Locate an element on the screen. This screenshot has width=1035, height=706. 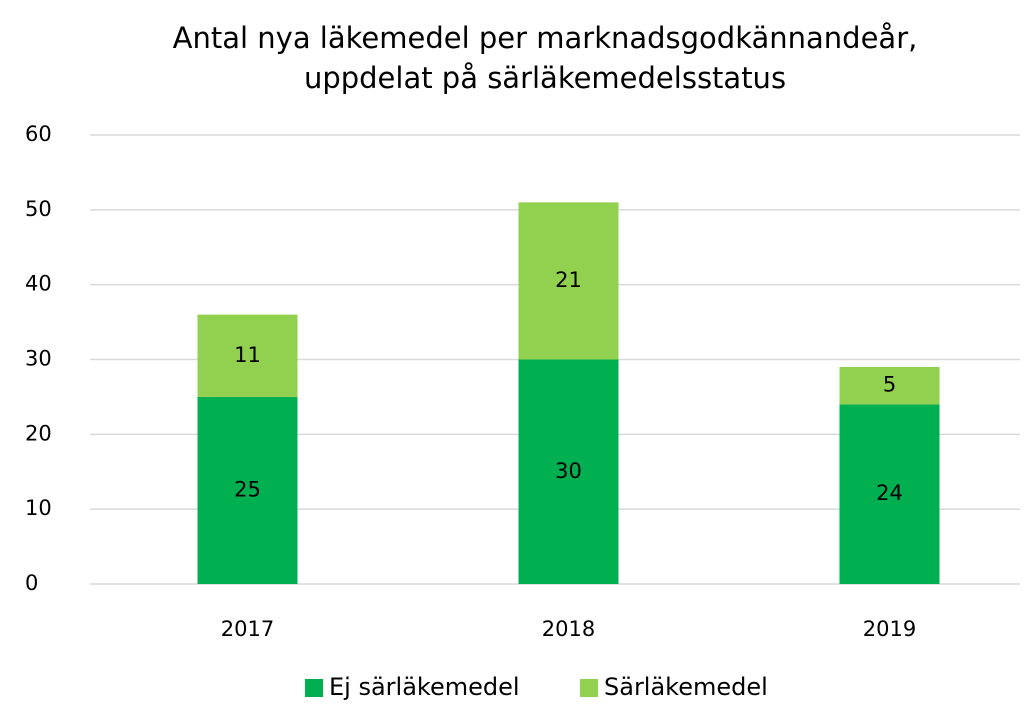
y-tick-label: 10 is located at coordinates (38, 508).